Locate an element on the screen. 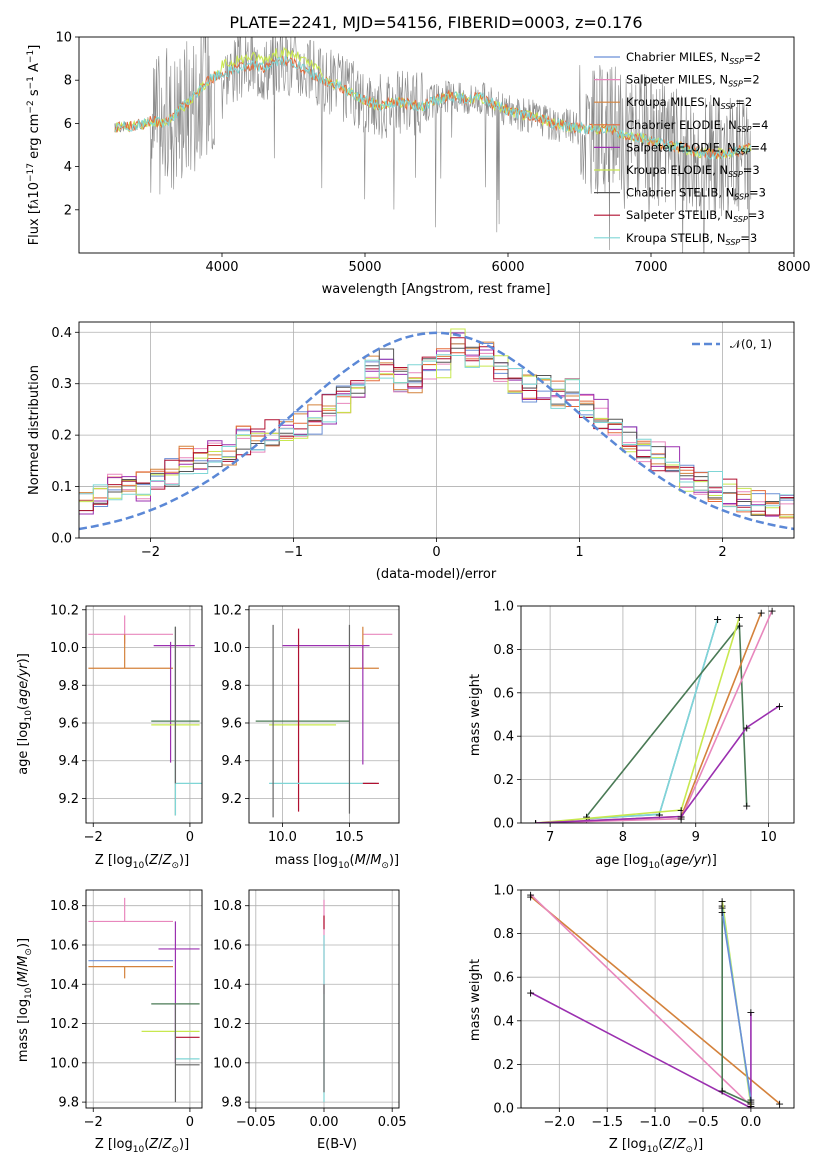 This screenshot has height=1170, width=819. normal-curve is located at coordinates (436, 431).